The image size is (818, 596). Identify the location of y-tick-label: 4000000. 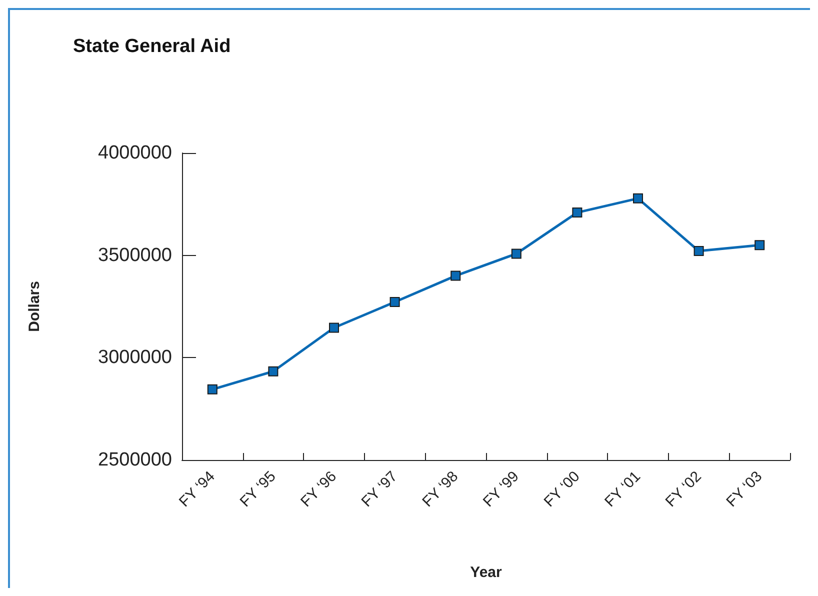
(135, 153).